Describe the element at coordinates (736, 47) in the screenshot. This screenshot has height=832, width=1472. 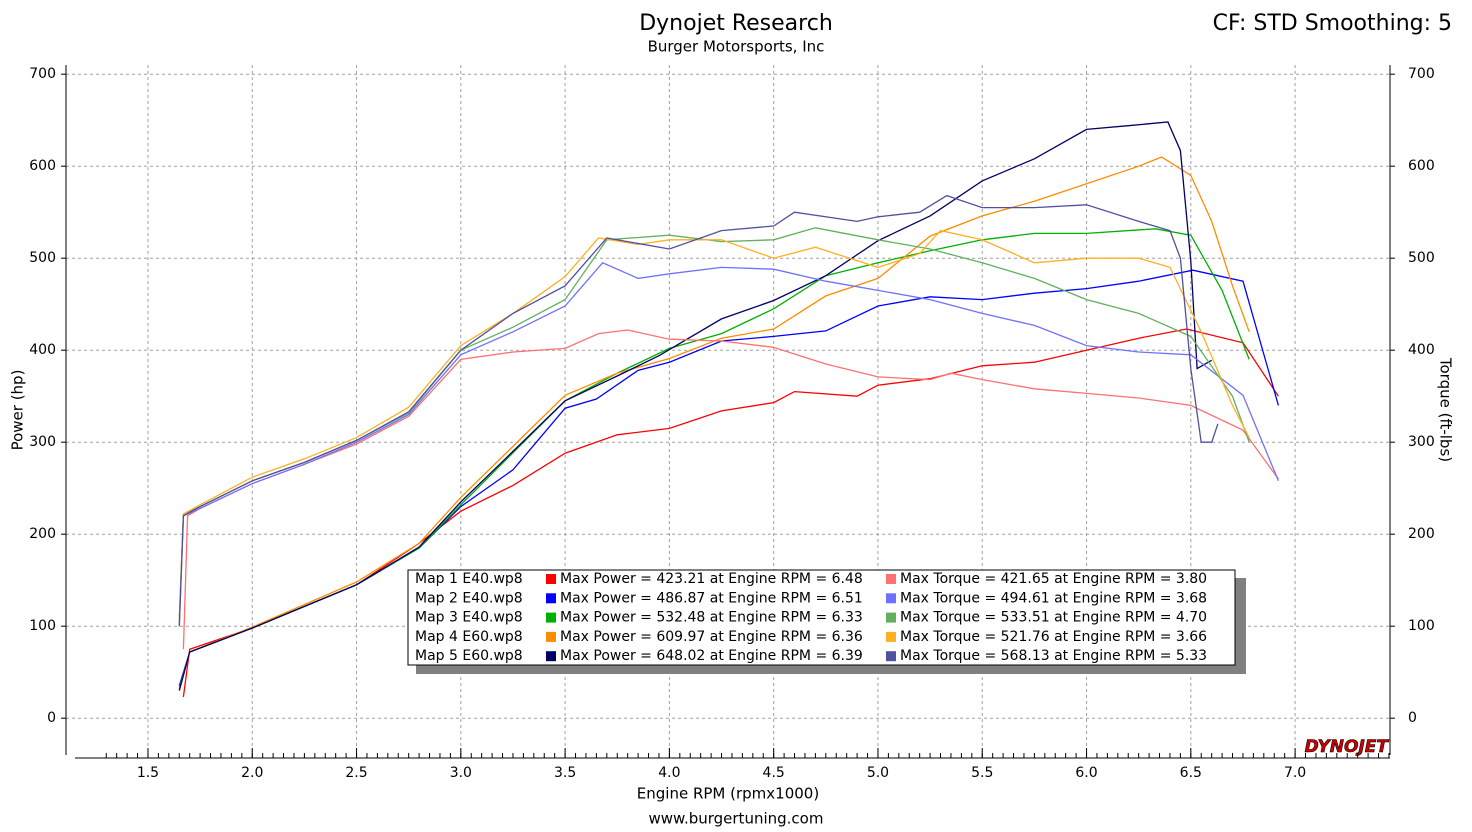
I see `chart-subtitle: Burger Motorsports, Inc` at that location.